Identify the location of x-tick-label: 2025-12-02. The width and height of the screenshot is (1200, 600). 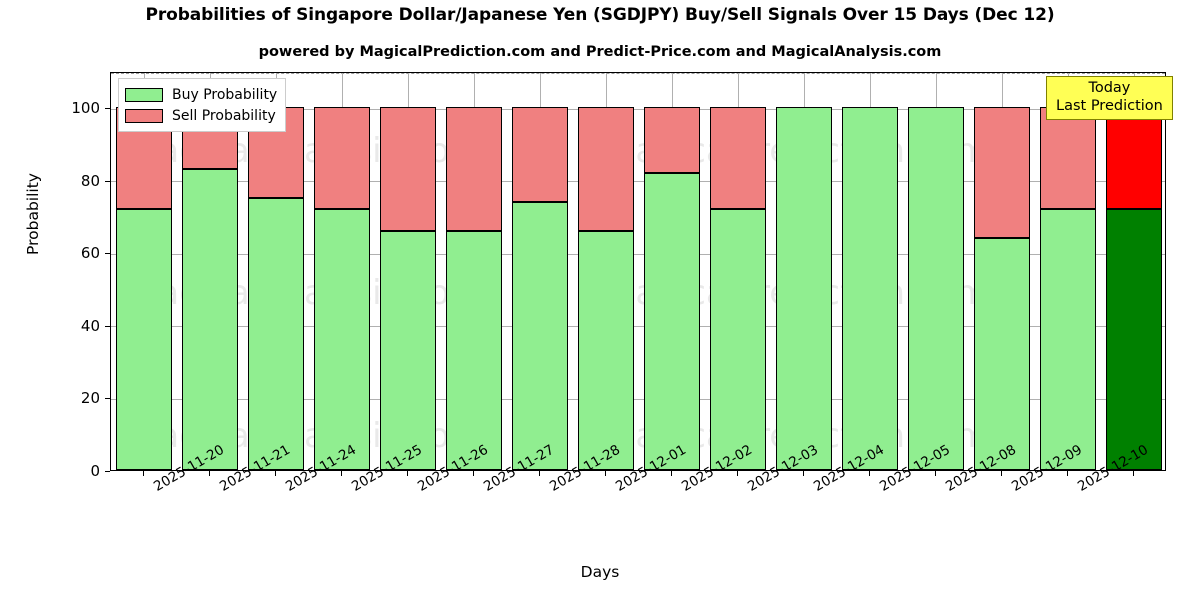
(717, 468).